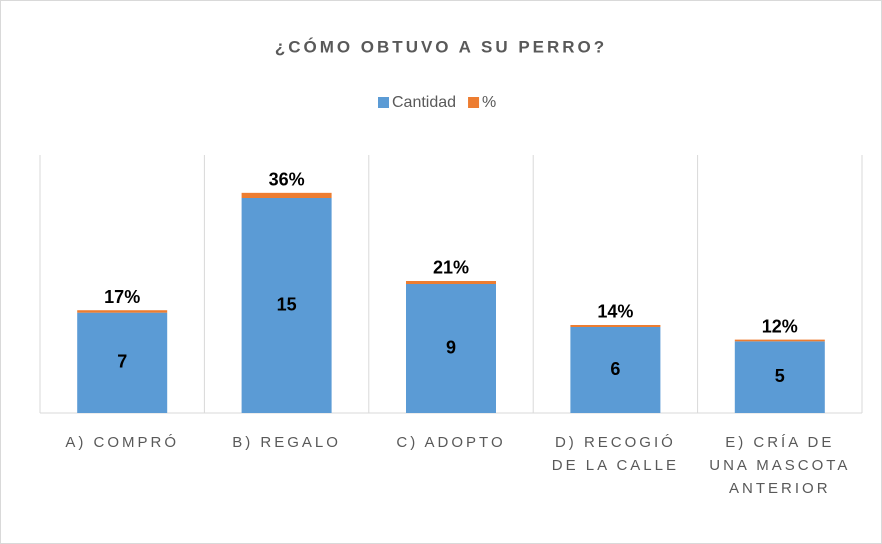  Describe the element at coordinates (122, 442) in the screenshot. I see `x-tick-label: A) COMPRÓ` at that location.